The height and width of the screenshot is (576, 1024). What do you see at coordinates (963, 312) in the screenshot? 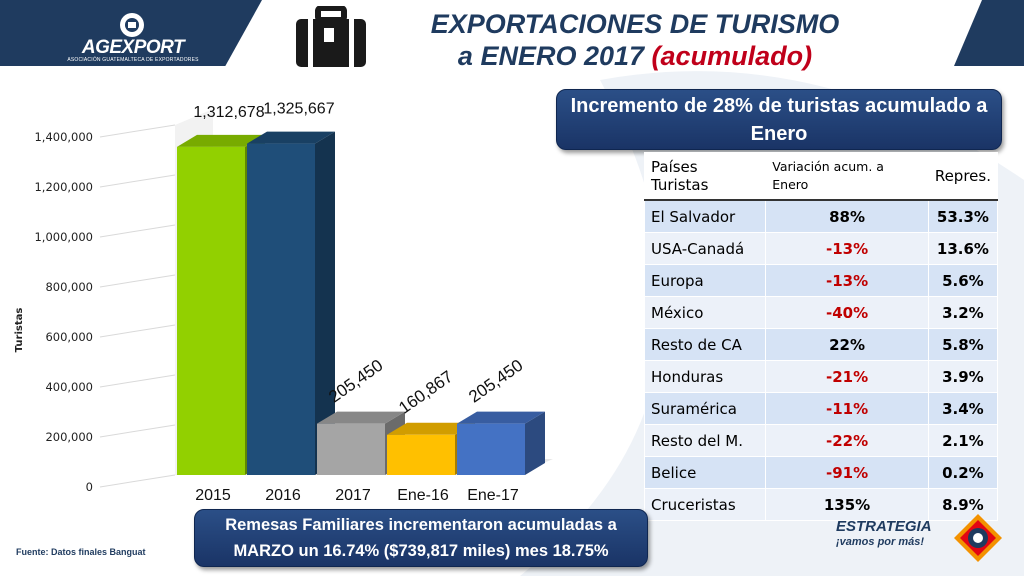
I see `share-cell: 3.2%` at bounding box center [963, 312].